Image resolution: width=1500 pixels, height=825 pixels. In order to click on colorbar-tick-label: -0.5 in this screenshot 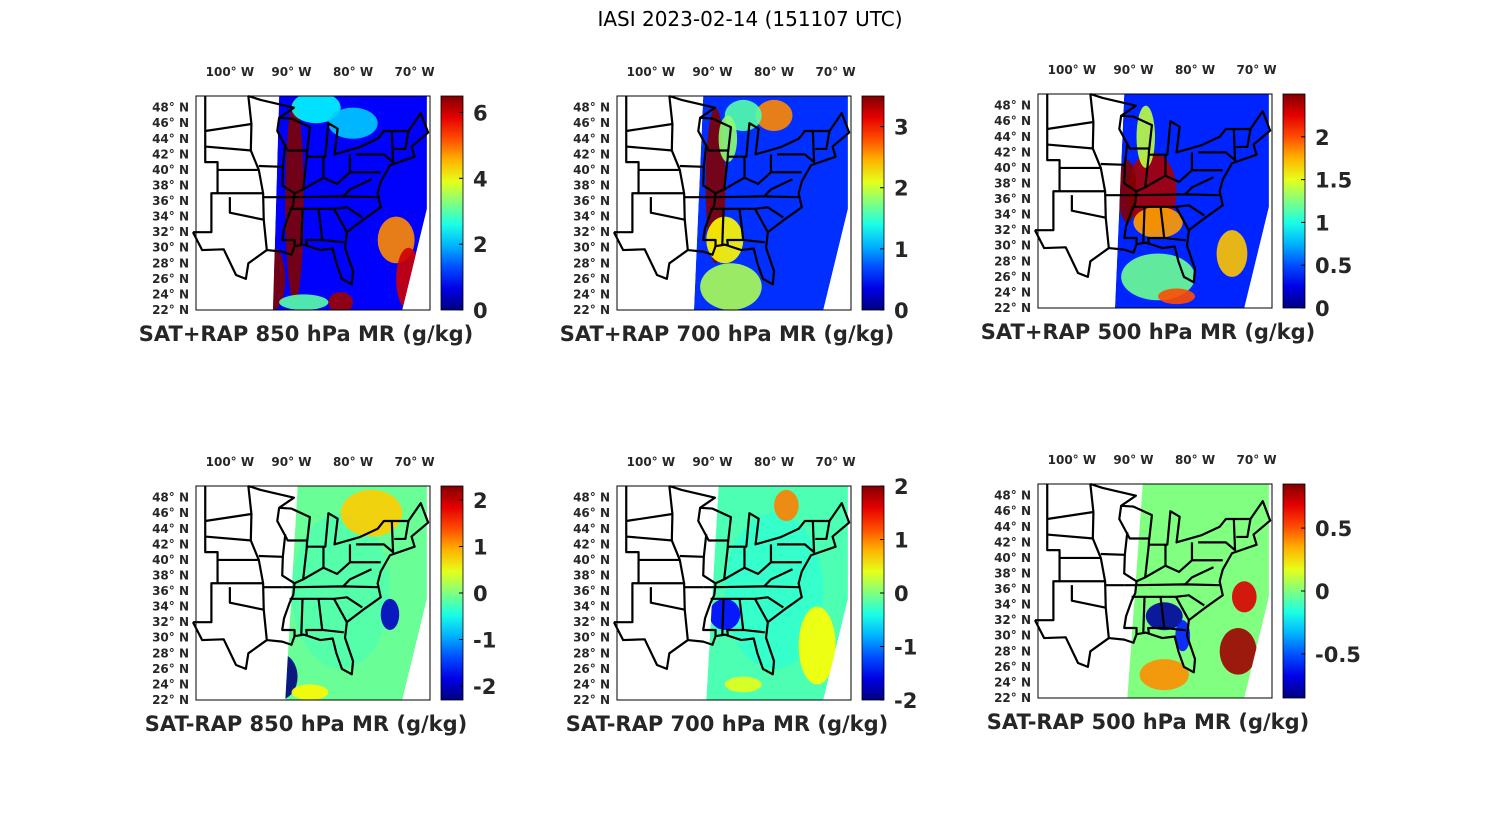, I will do `click(1338, 655)`.